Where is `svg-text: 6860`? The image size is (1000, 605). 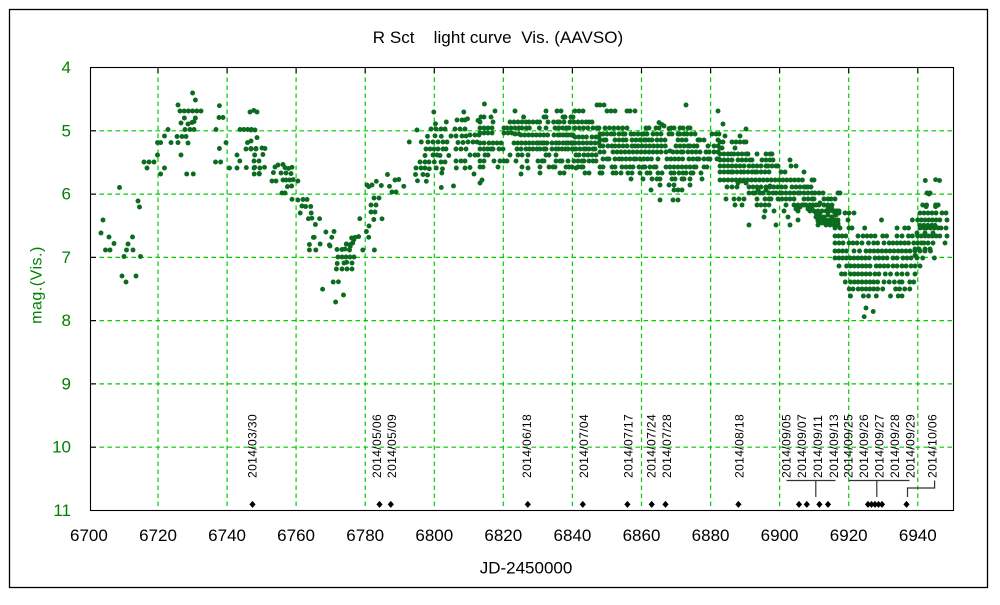 svg-text: 6860 is located at coordinates (642, 535).